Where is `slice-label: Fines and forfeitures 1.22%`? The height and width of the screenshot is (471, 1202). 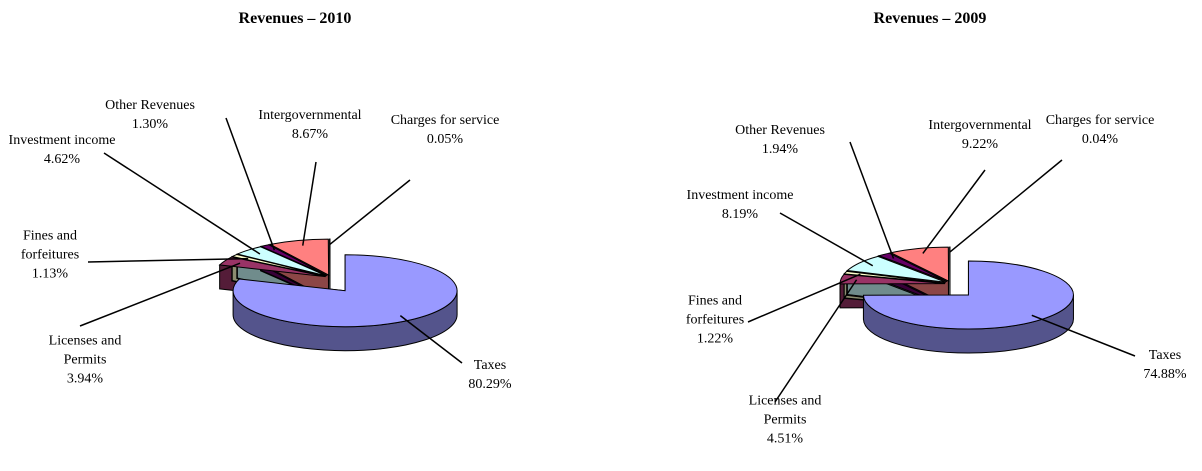
slice-label: Fines and forfeitures 1.22% is located at coordinates (715, 320).